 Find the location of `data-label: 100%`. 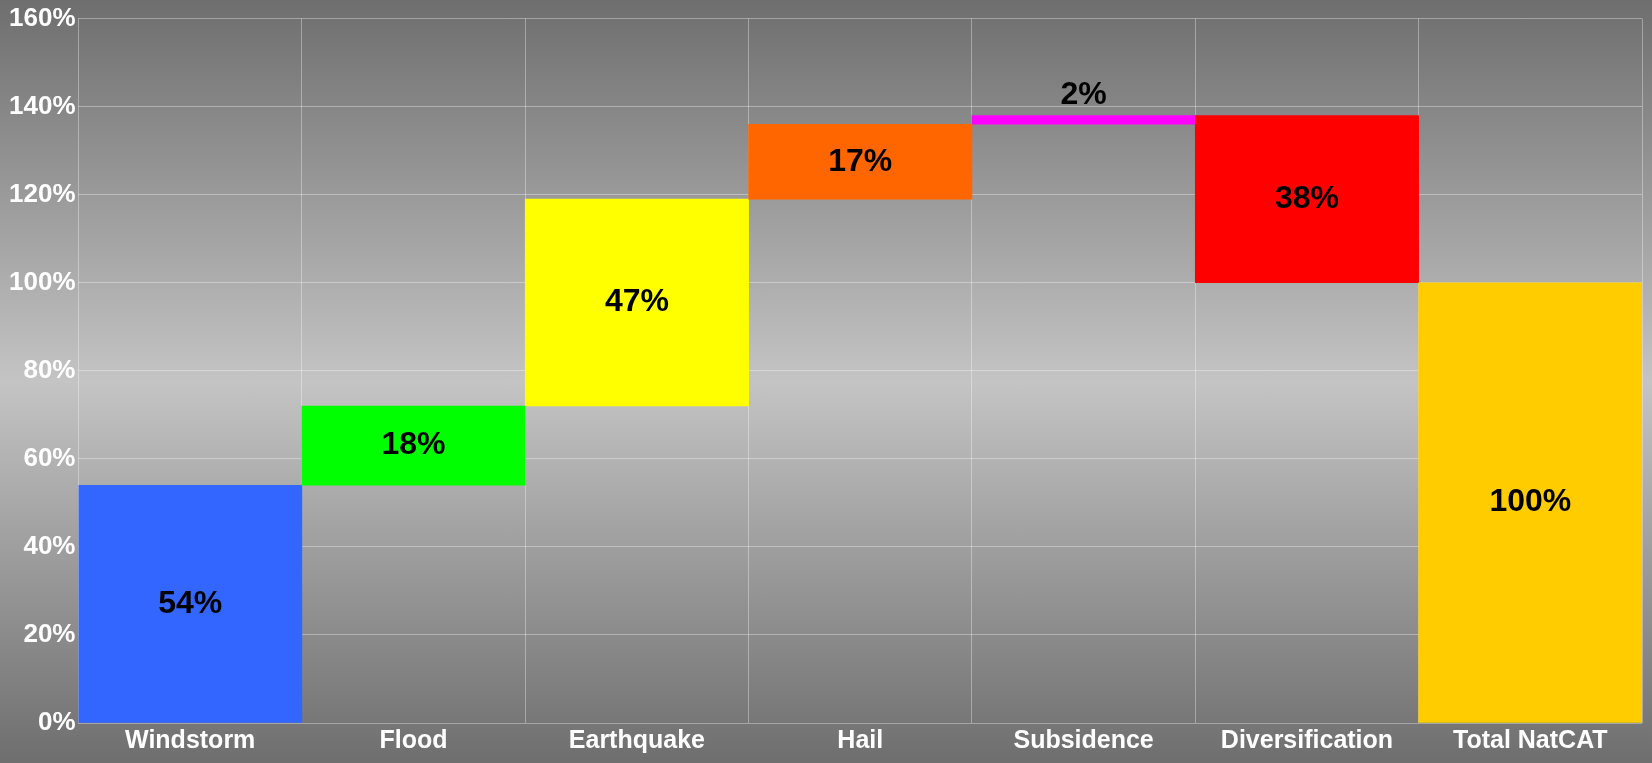

data-label: 100% is located at coordinates (1530, 500).